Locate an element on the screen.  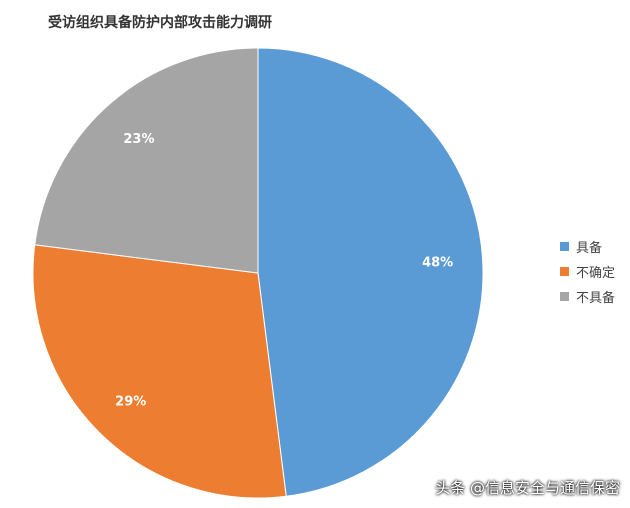
data-label: 48% is located at coordinates (437, 263).